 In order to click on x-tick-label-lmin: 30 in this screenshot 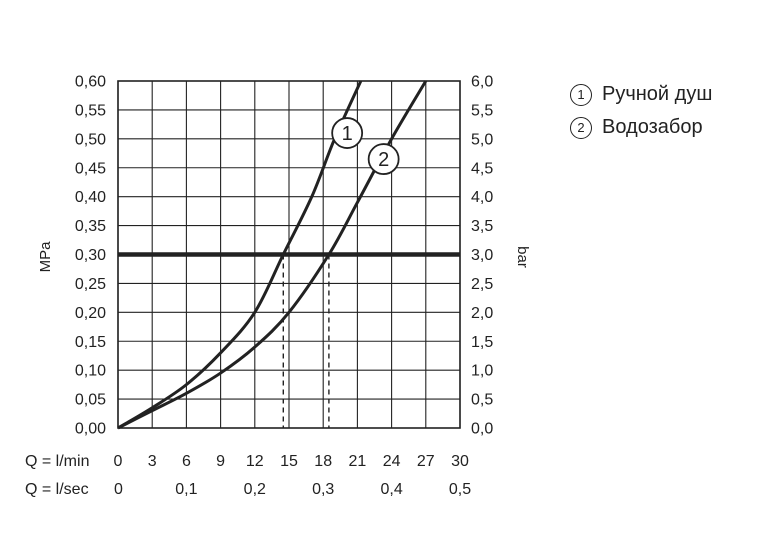, I will do `click(460, 461)`.